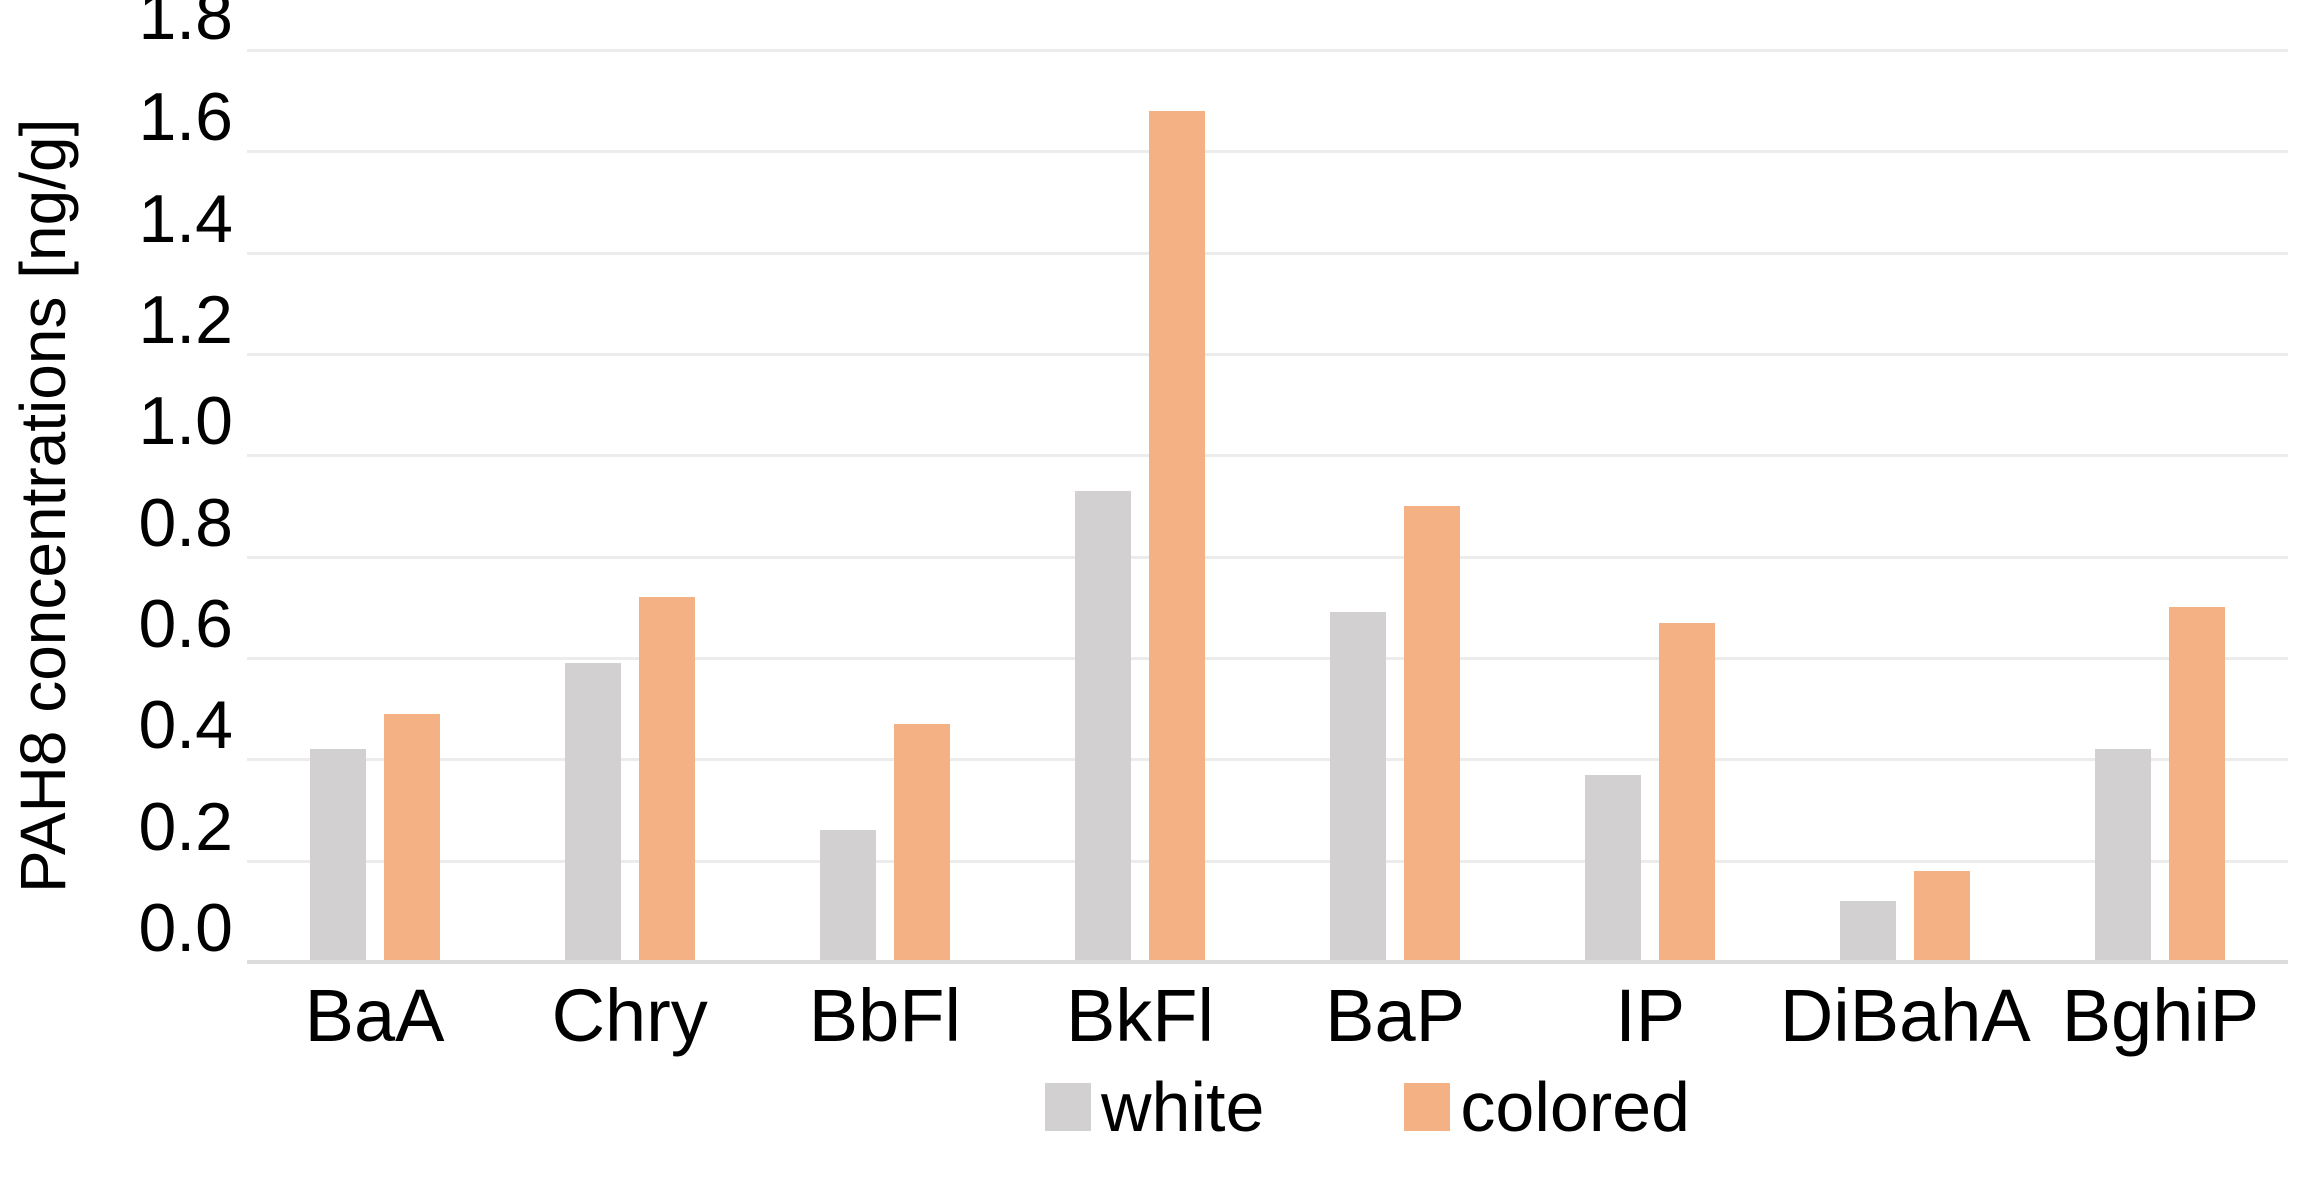 The image size is (2308, 1178). Describe the element at coordinates (185, 117) in the screenshot. I see `y-tick-label: 1.6` at that location.